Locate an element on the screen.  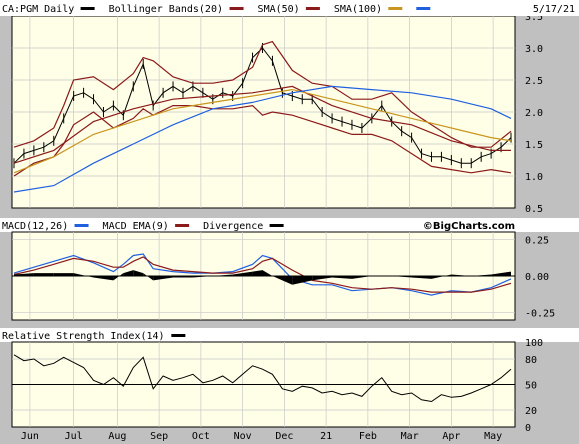
price-y-tick: 2.5 is located at coordinates (534, 81).